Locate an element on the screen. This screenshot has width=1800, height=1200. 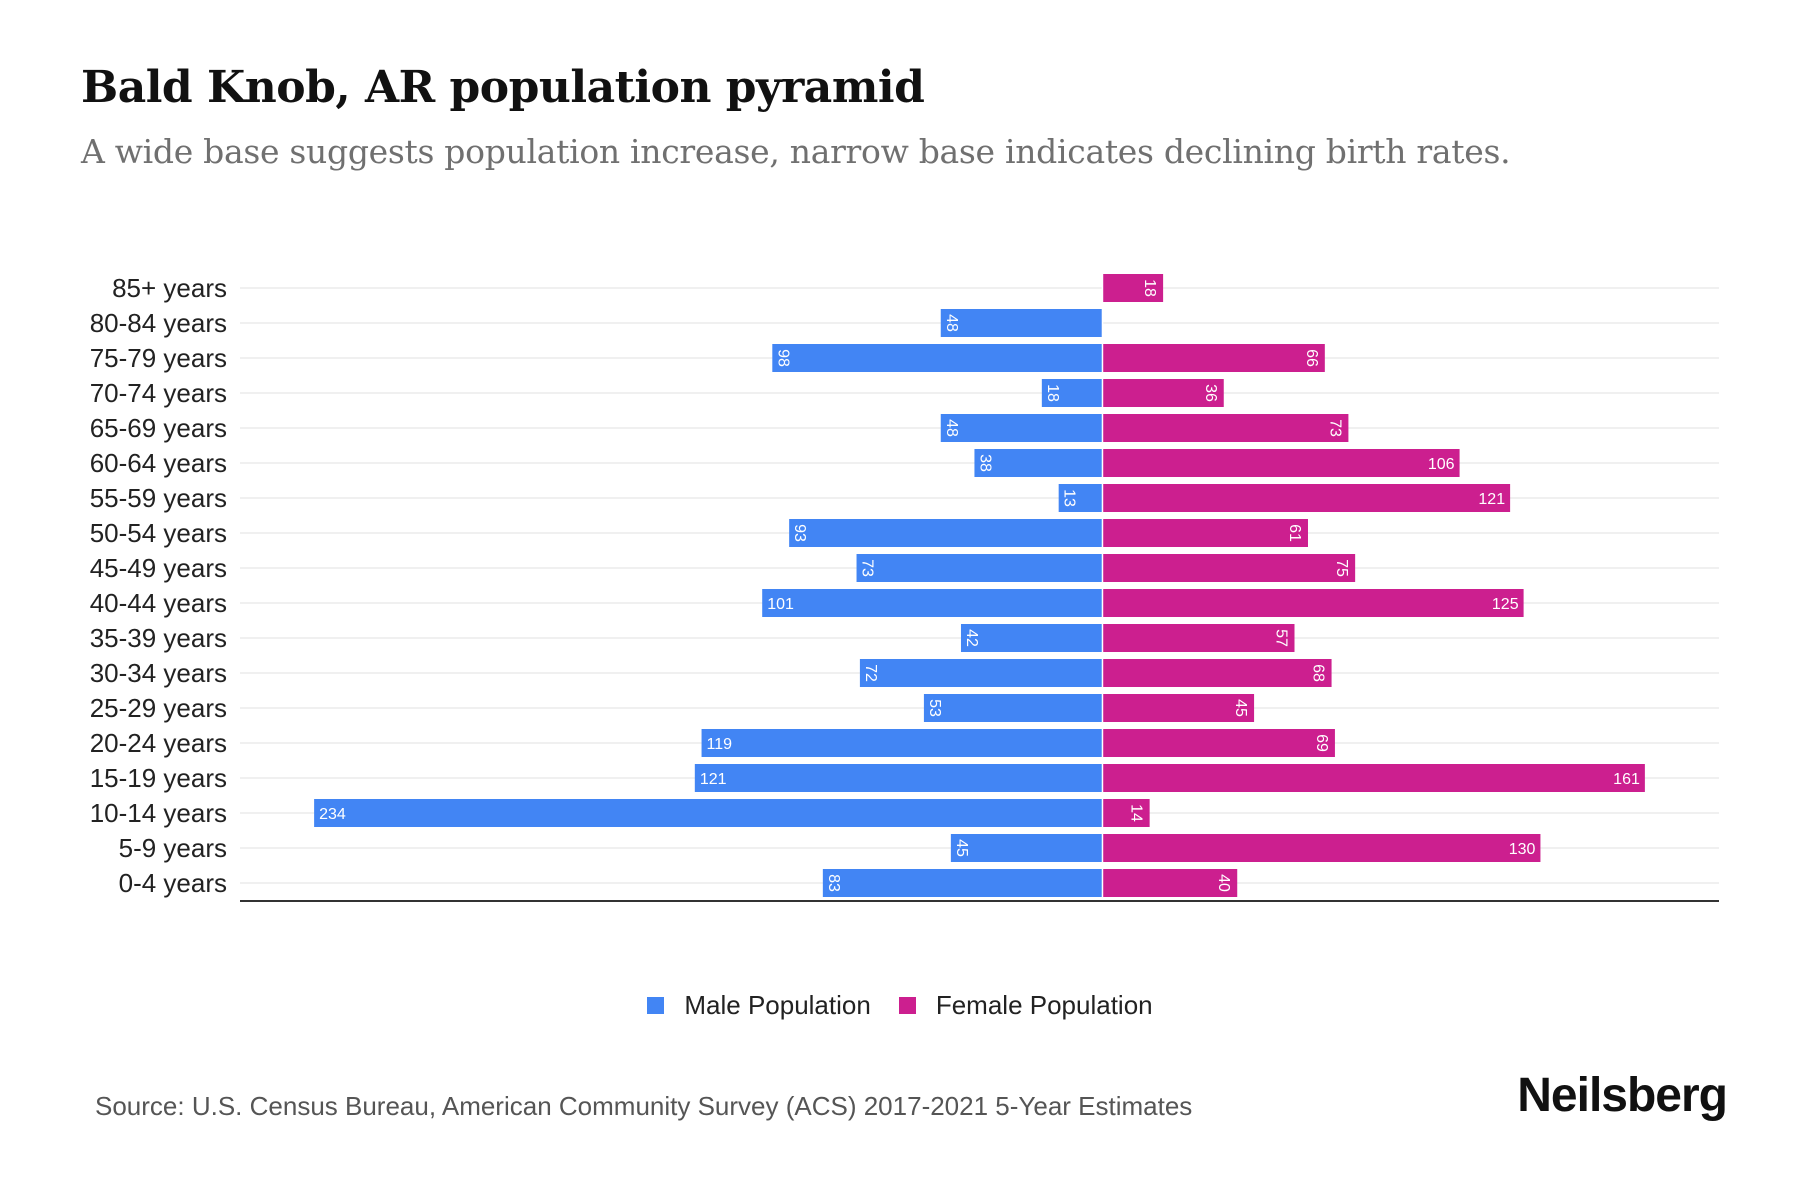
category-label: 60-64 years is located at coordinates (158, 463).